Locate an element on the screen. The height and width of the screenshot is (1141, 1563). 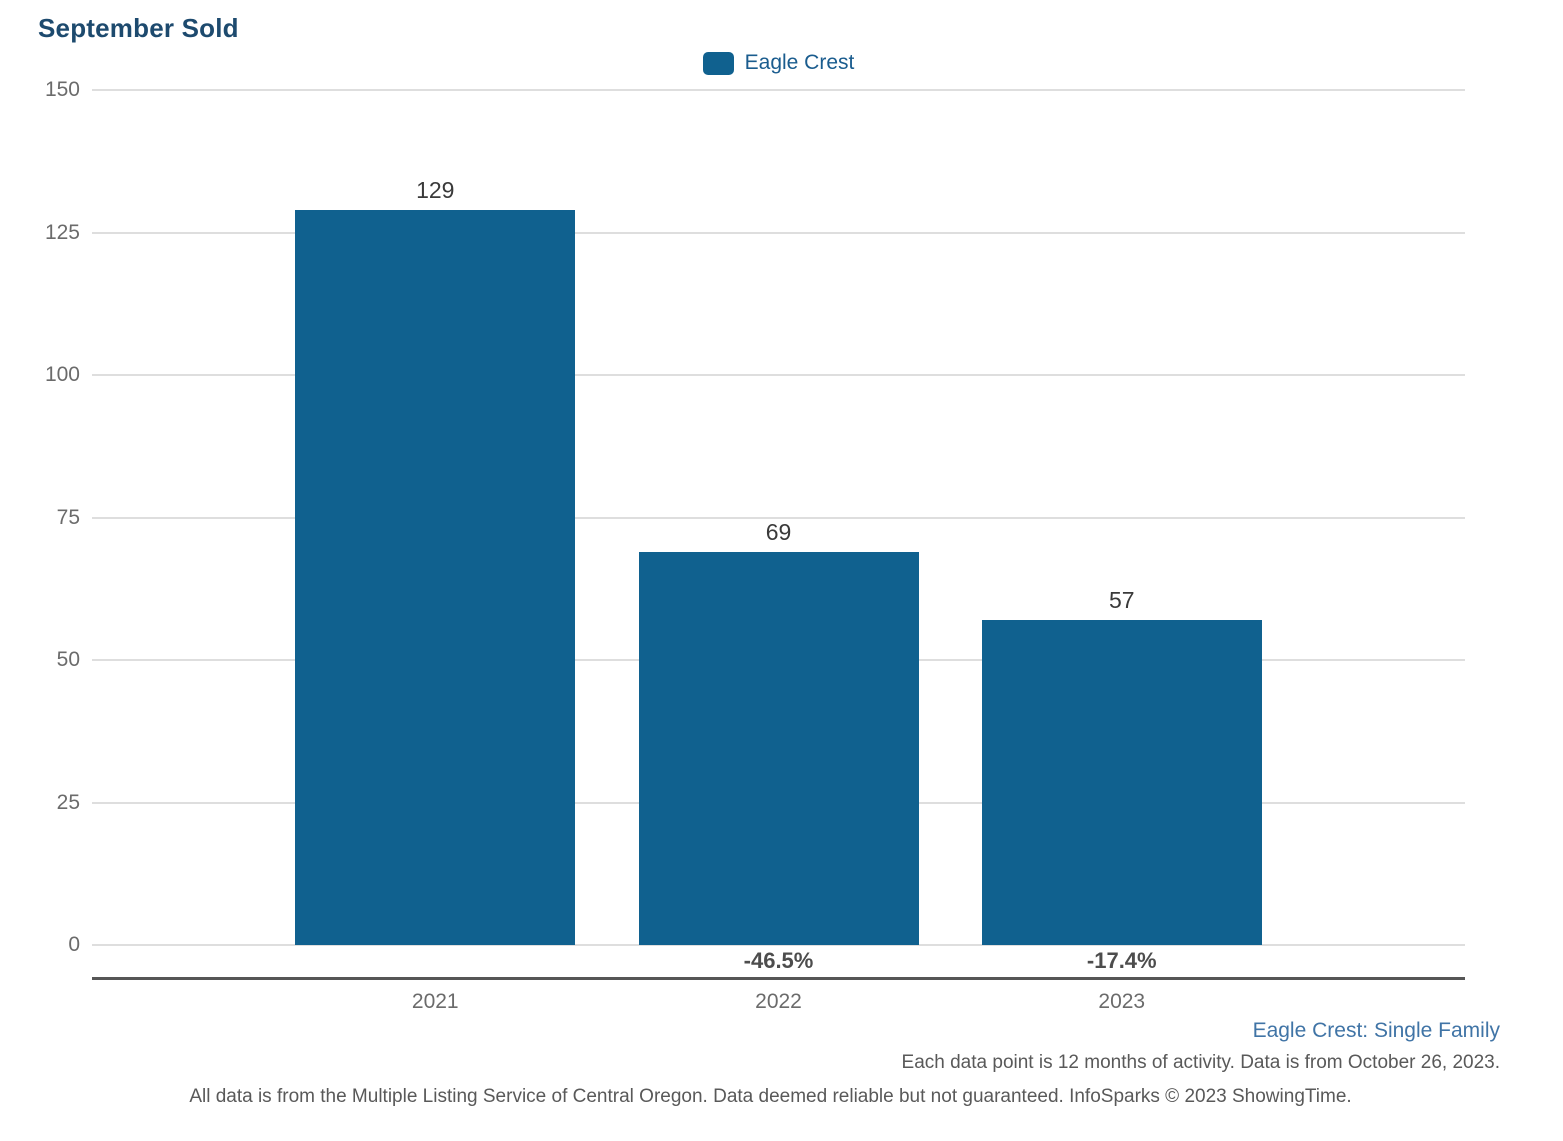
y-tick-label-150: 150 is located at coordinates (62, 89).